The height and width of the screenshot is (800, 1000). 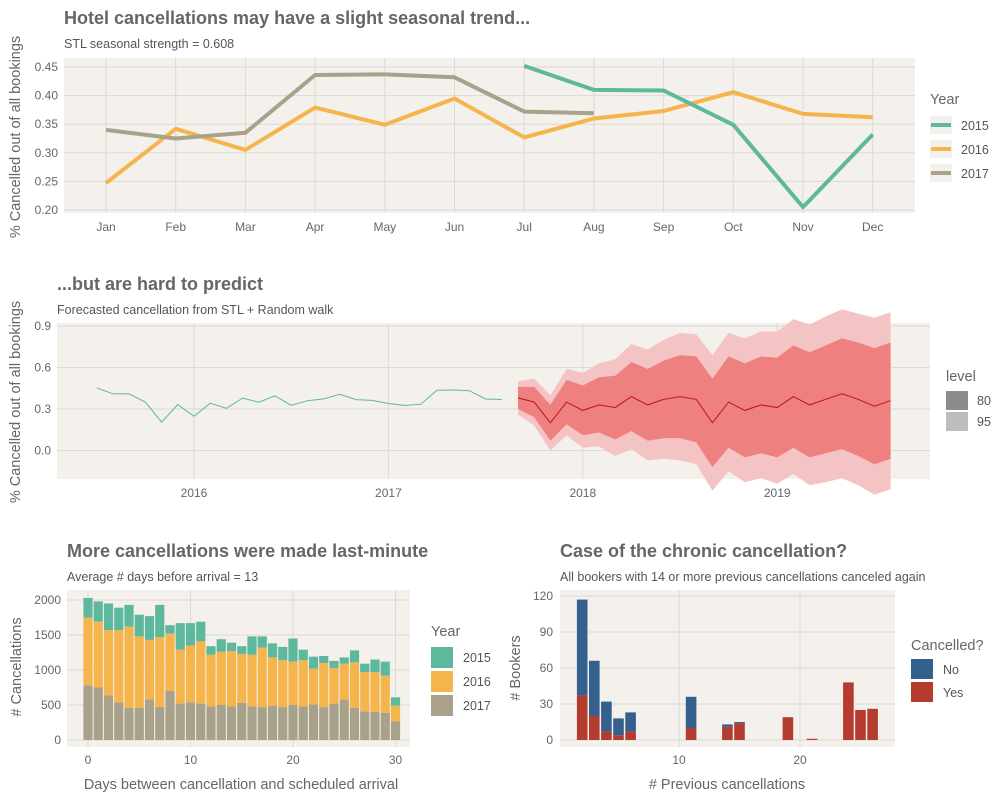 I want to click on panel3-xtick-label: 30, so click(x=396, y=760).